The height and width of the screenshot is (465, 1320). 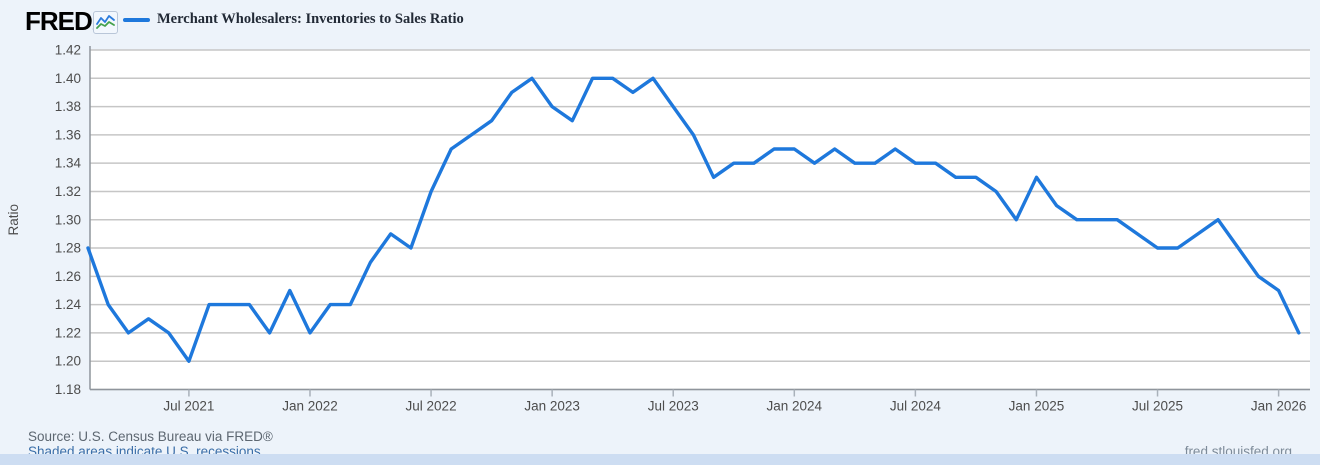 I want to click on fred-logo-chart-icon, so click(x=105, y=22).